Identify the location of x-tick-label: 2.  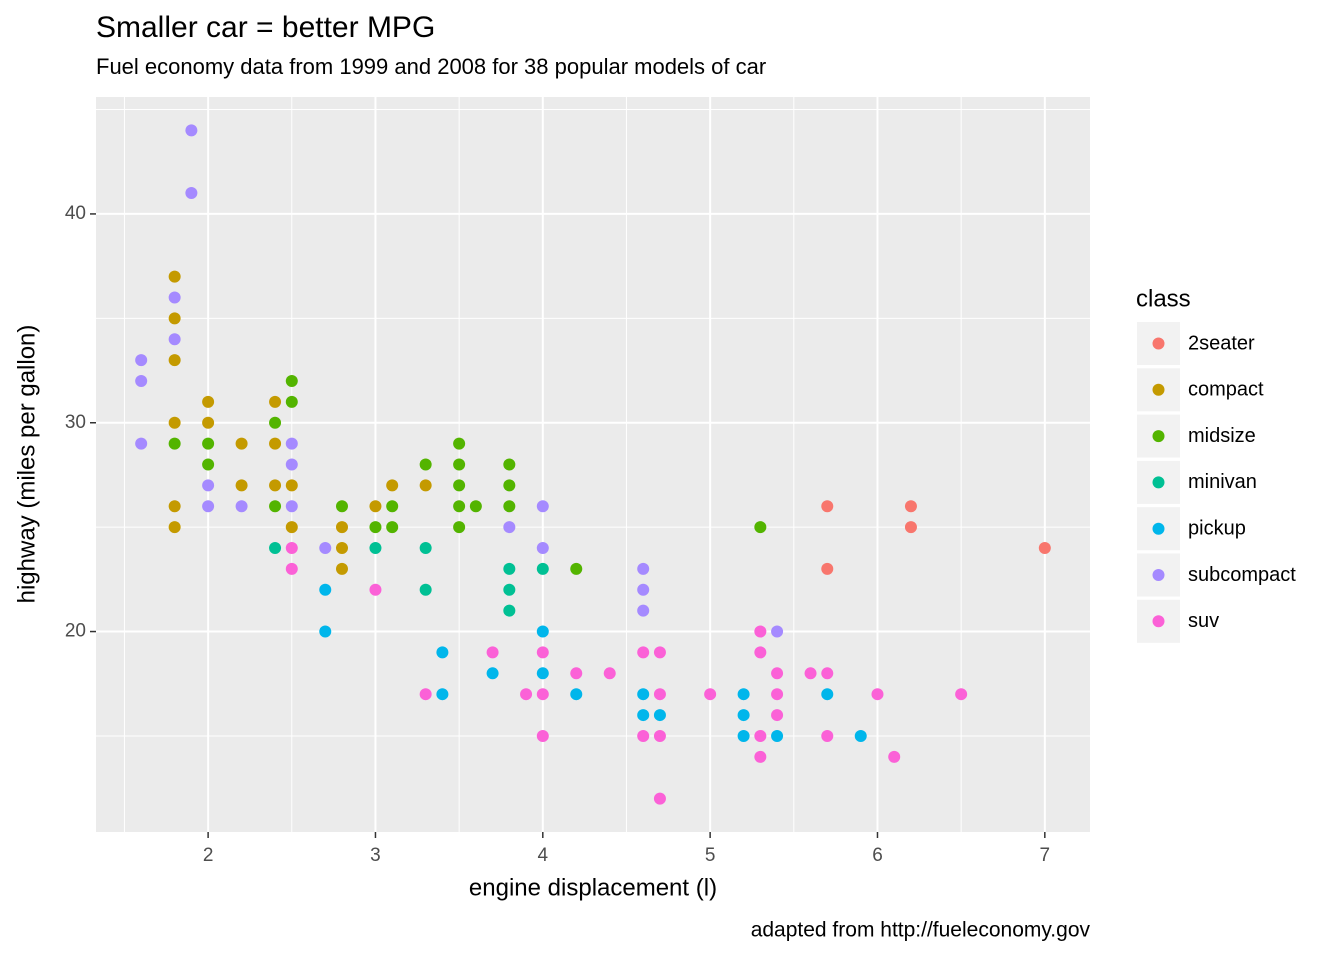
(208, 855).